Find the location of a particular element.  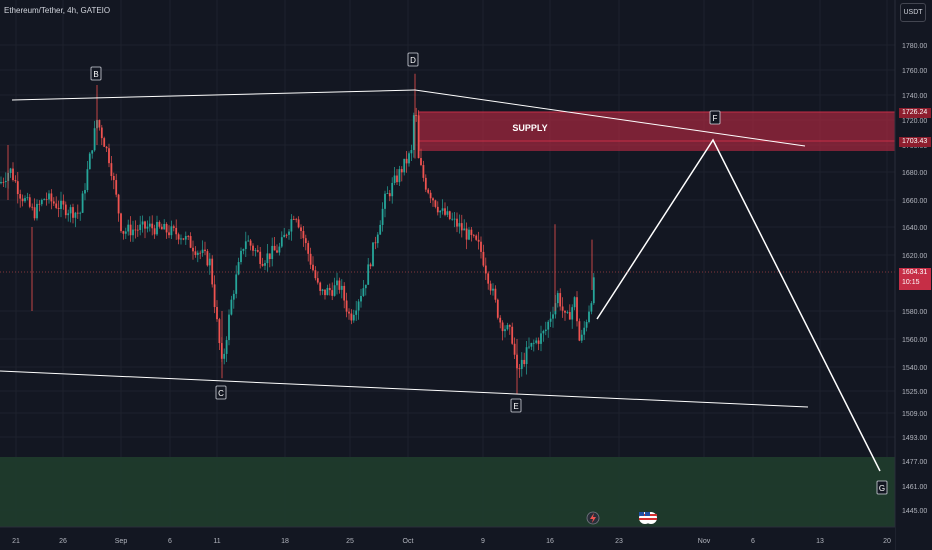

price-tick-label: 1680.00 is located at coordinates (914, 173).